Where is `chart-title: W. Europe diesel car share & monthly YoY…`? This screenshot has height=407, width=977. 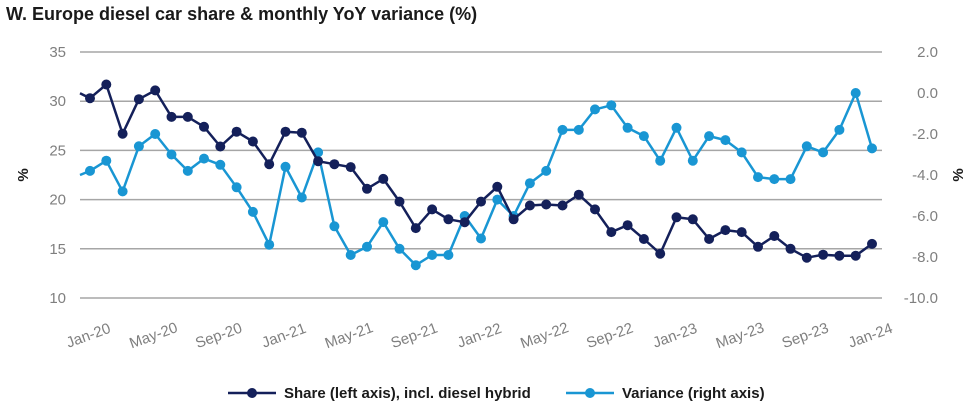 chart-title: W. Europe diesel car share & monthly YoY… is located at coordinates (242, 14).